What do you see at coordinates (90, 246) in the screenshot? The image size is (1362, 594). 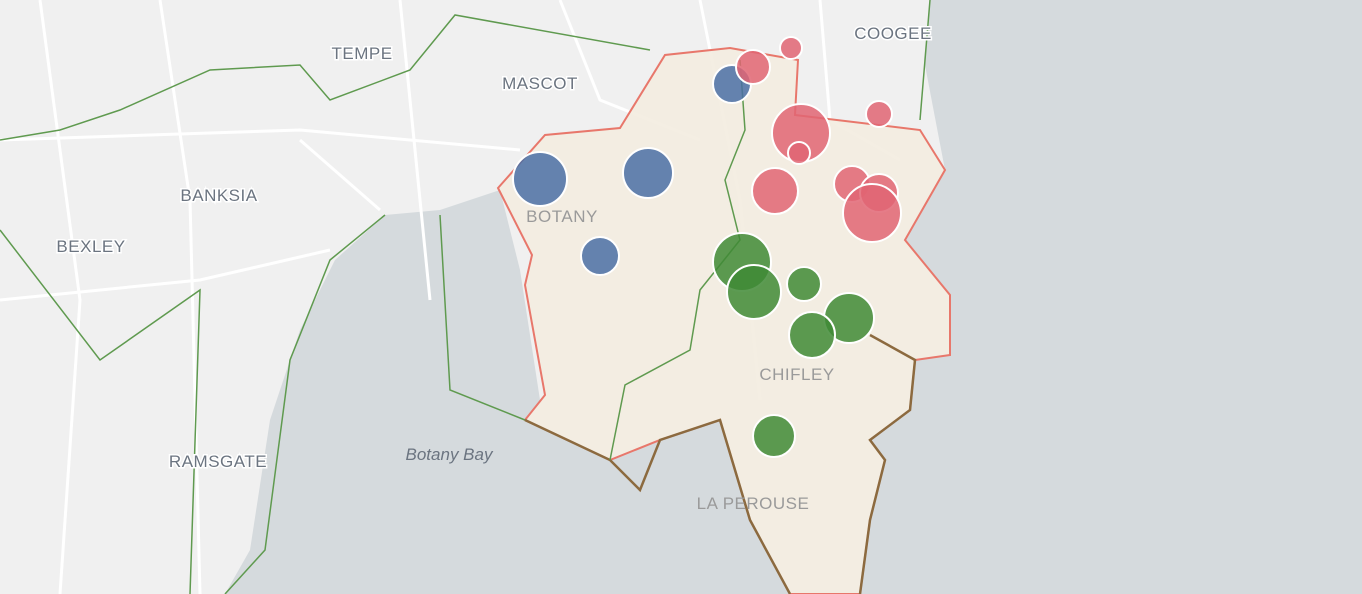 I see `place-label: BEXLEY` at bounding box center [90, 246].